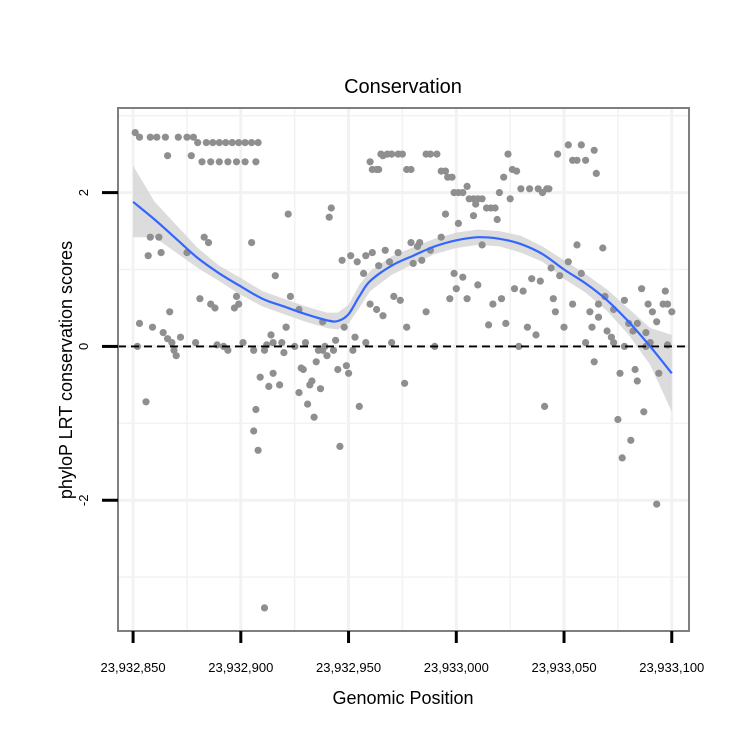 The image size is (750, 750). Describe the element at coordinates (66, 370) in the screenshot. I see `y-axis-label: phyloP LRT conservation scores` at that location.